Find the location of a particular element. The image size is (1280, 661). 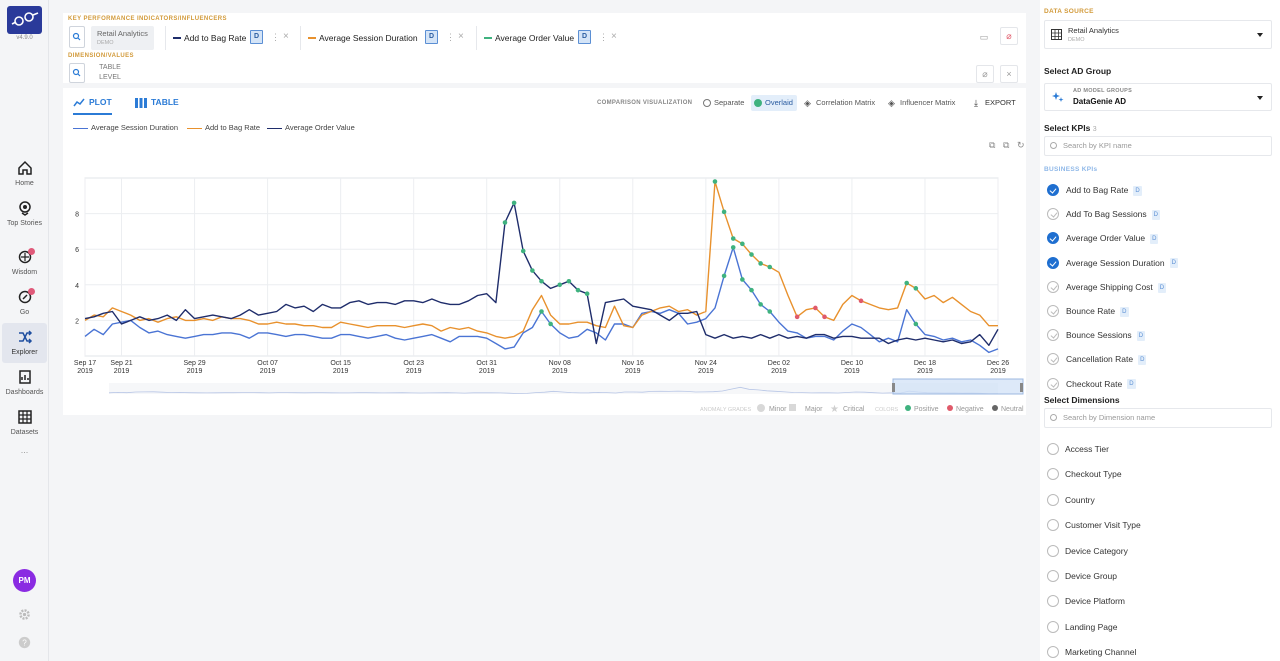

tab-plot: PLOT is located at coordinates (92, 106).